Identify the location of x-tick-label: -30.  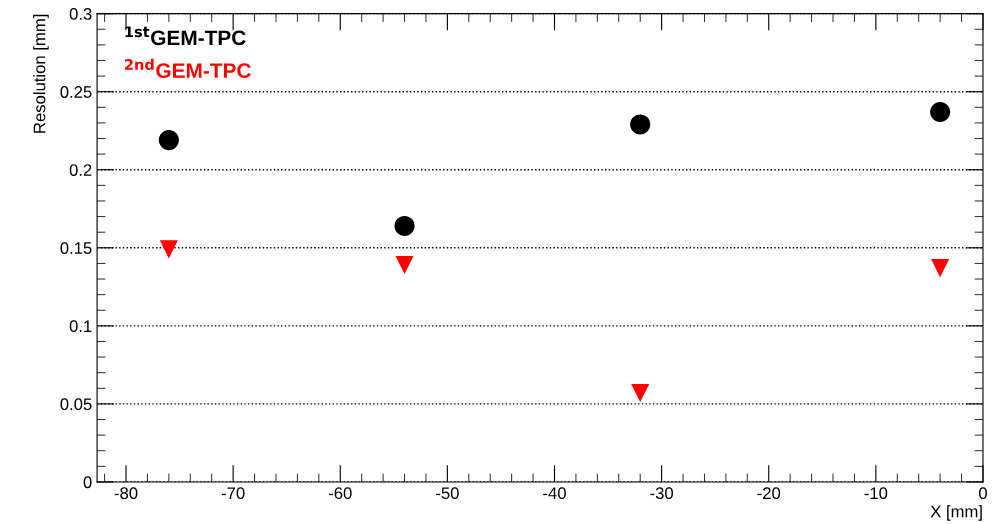
(662, 493).